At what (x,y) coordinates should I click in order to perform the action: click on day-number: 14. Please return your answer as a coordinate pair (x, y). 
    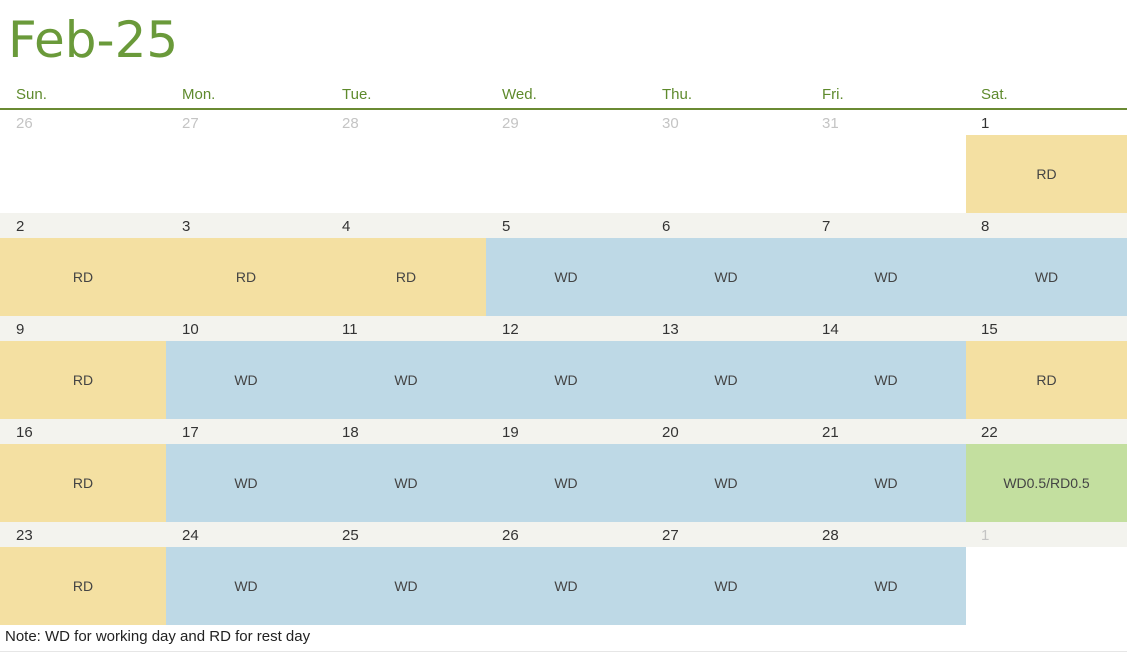
    Looking at the image, I should click on (830, 329).